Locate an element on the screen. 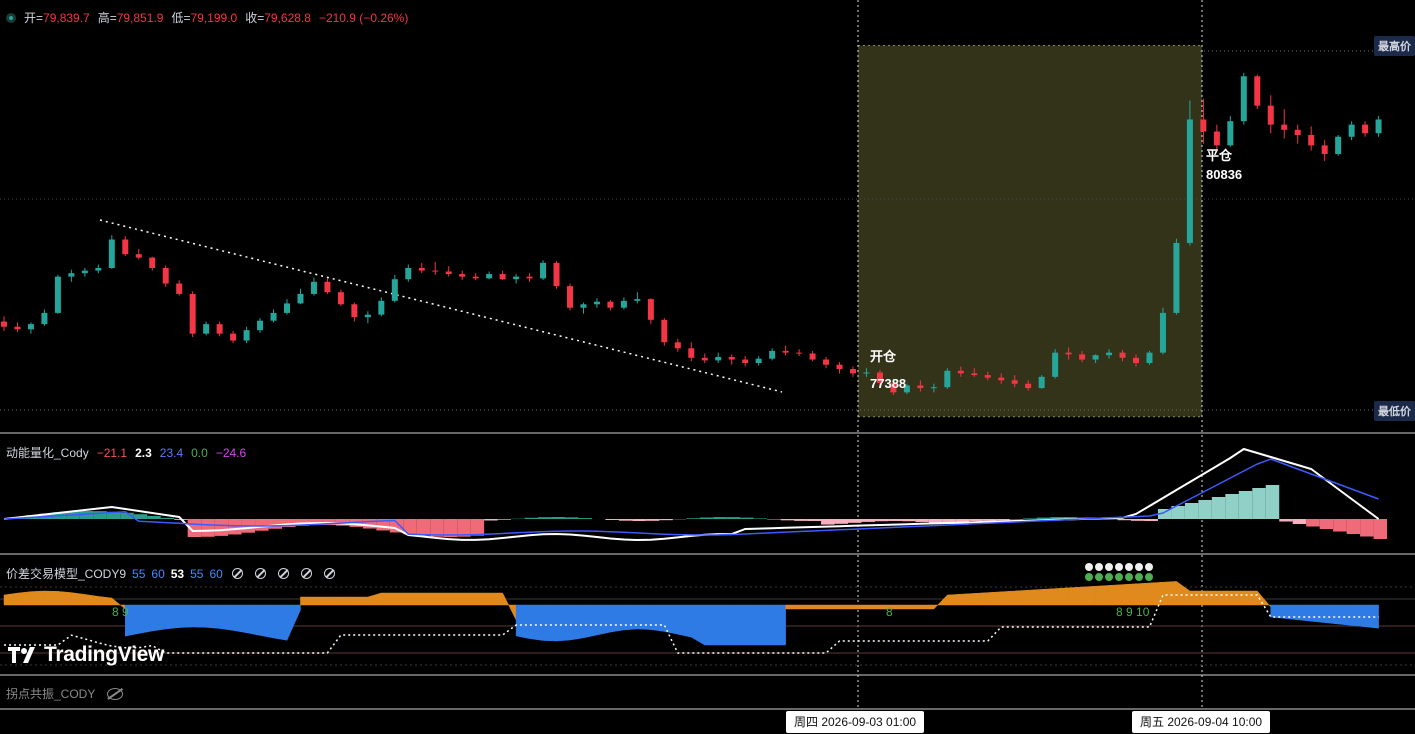  indicator2-param-3: 55 is located at coordinates (197, 573).